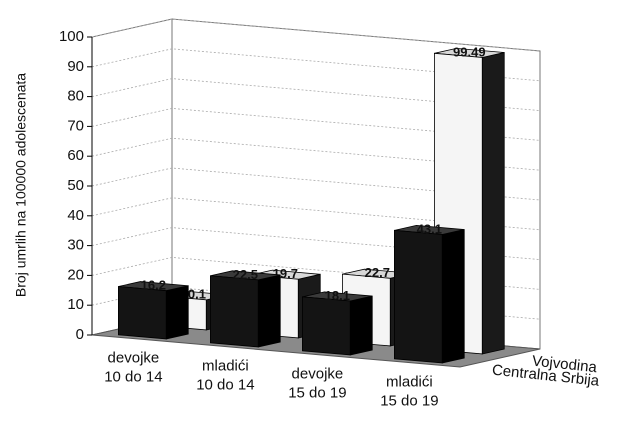  Describe the element at coordinates (75, 125) in the screenshot. I see `y-tick-label: 70` at that location.